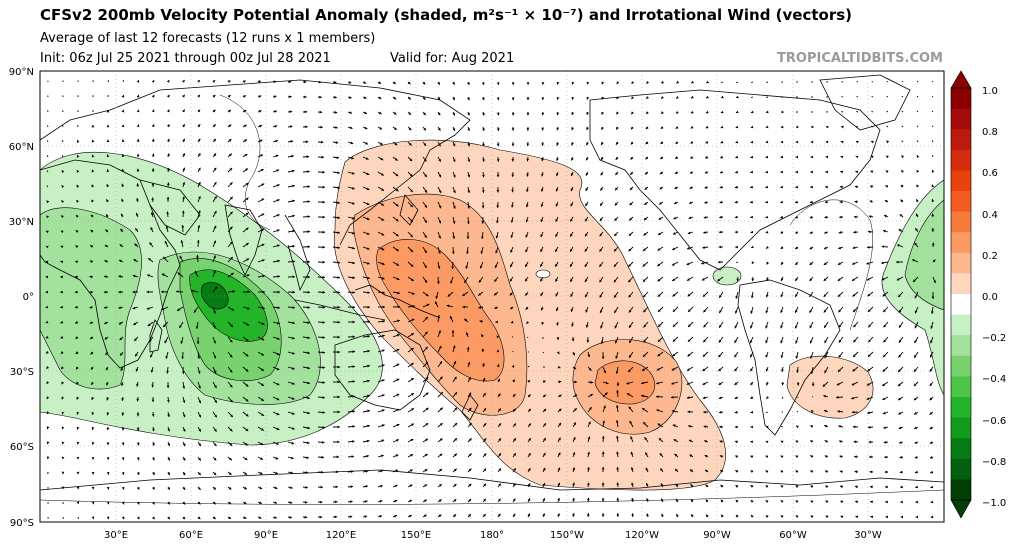 This screenshot has height=547, width=1024. Describe the element at coordinates (961, 119) in the screenshot. I see `colorbar-bin` at that location.